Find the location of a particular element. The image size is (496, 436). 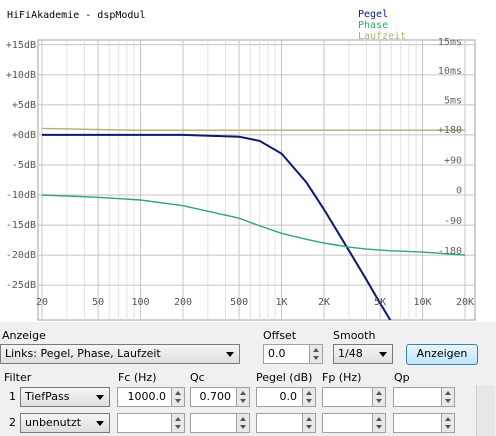

phase-tick-label: +180 is located at coordinates (450, 130).